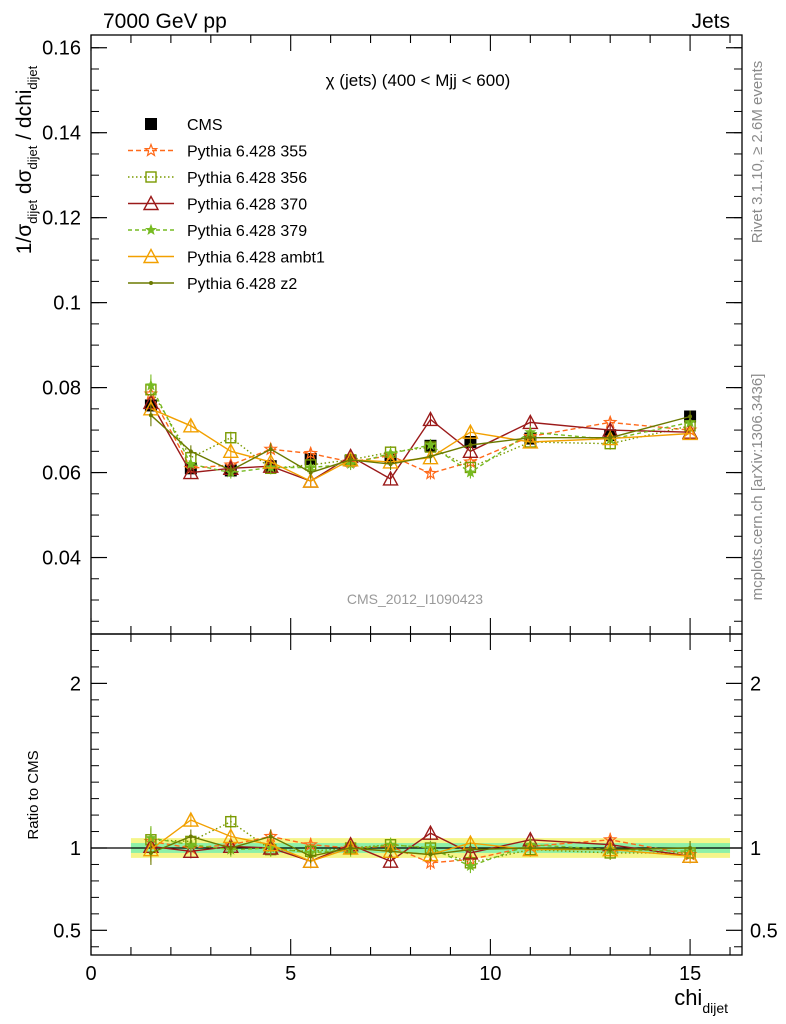 This screenshot has height=1024, width=786. I want to click on ratio-panel-ytick-label: 2, so click(75, 684).